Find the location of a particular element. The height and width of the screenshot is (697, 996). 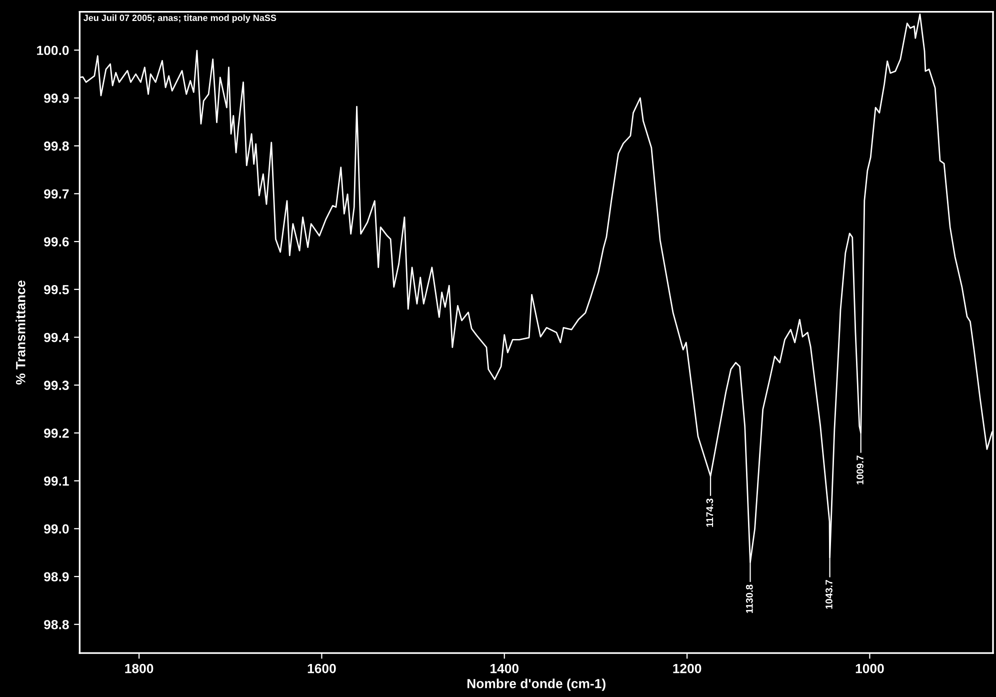

x-tick-label: 1400 is located at coordinates (504, 669).